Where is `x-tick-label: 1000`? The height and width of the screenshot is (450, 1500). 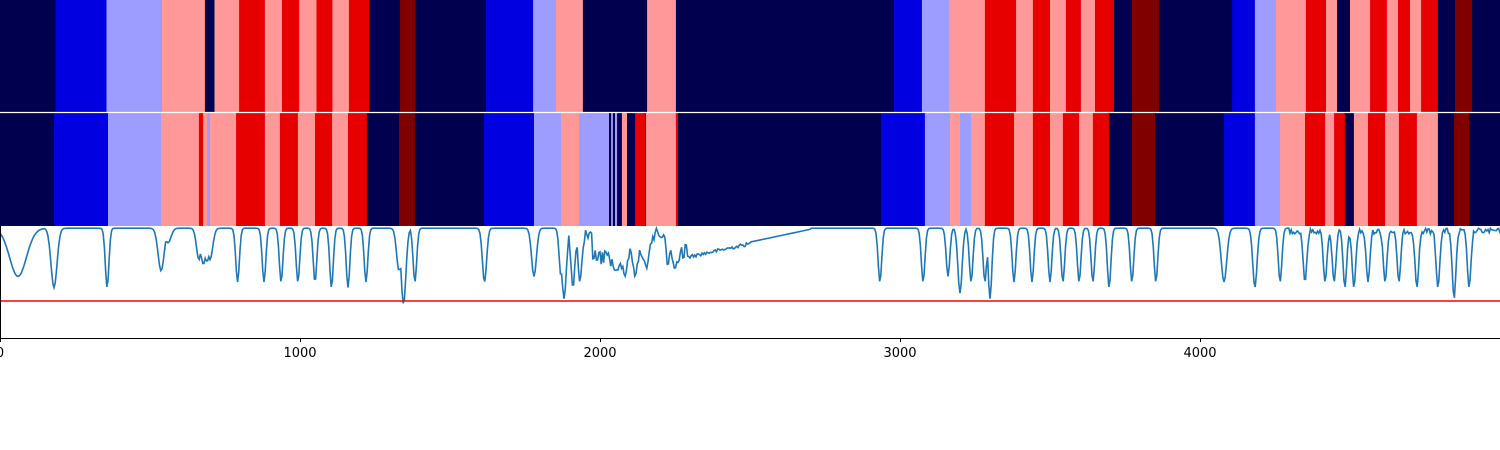 x-tick-label: 1000 is located at coordinates (299, 353).